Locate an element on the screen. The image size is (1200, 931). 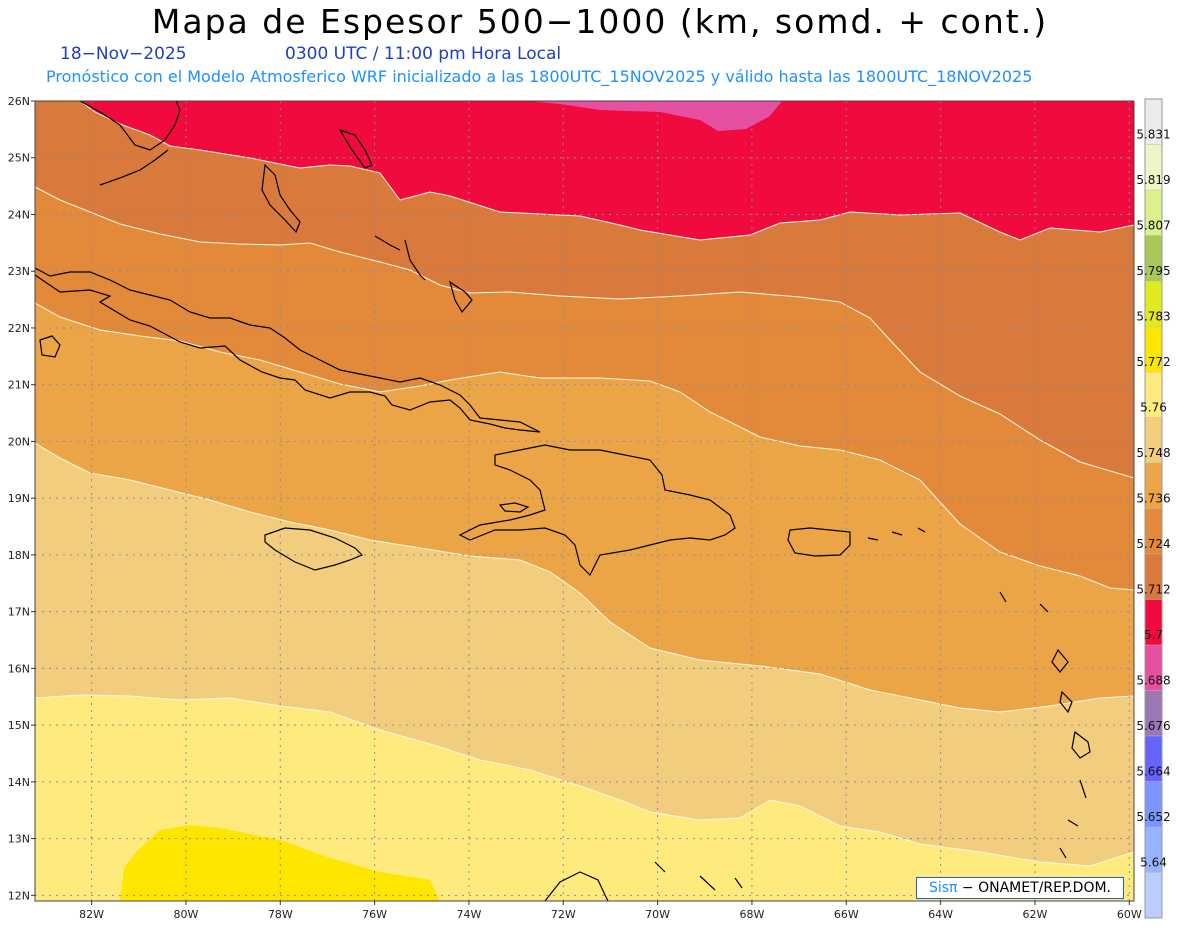
coast-lesser-antilles is located at coordinates (1045, 725).